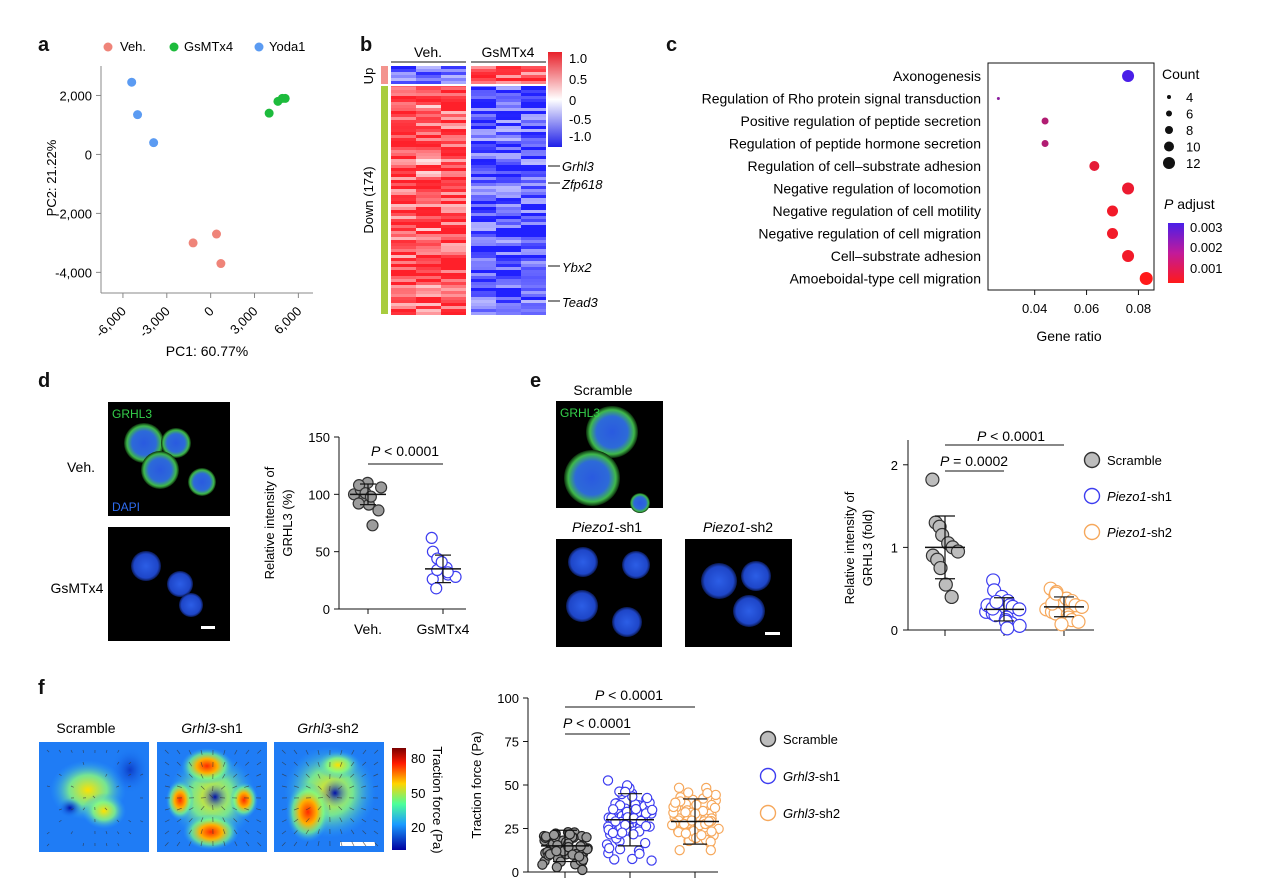 The width and height of the screenshot is (1268, 893). Describe the element at coordinates (51, 177) in the screenshot. I see `pca-y-label: PC2: 21.22%` at that location.